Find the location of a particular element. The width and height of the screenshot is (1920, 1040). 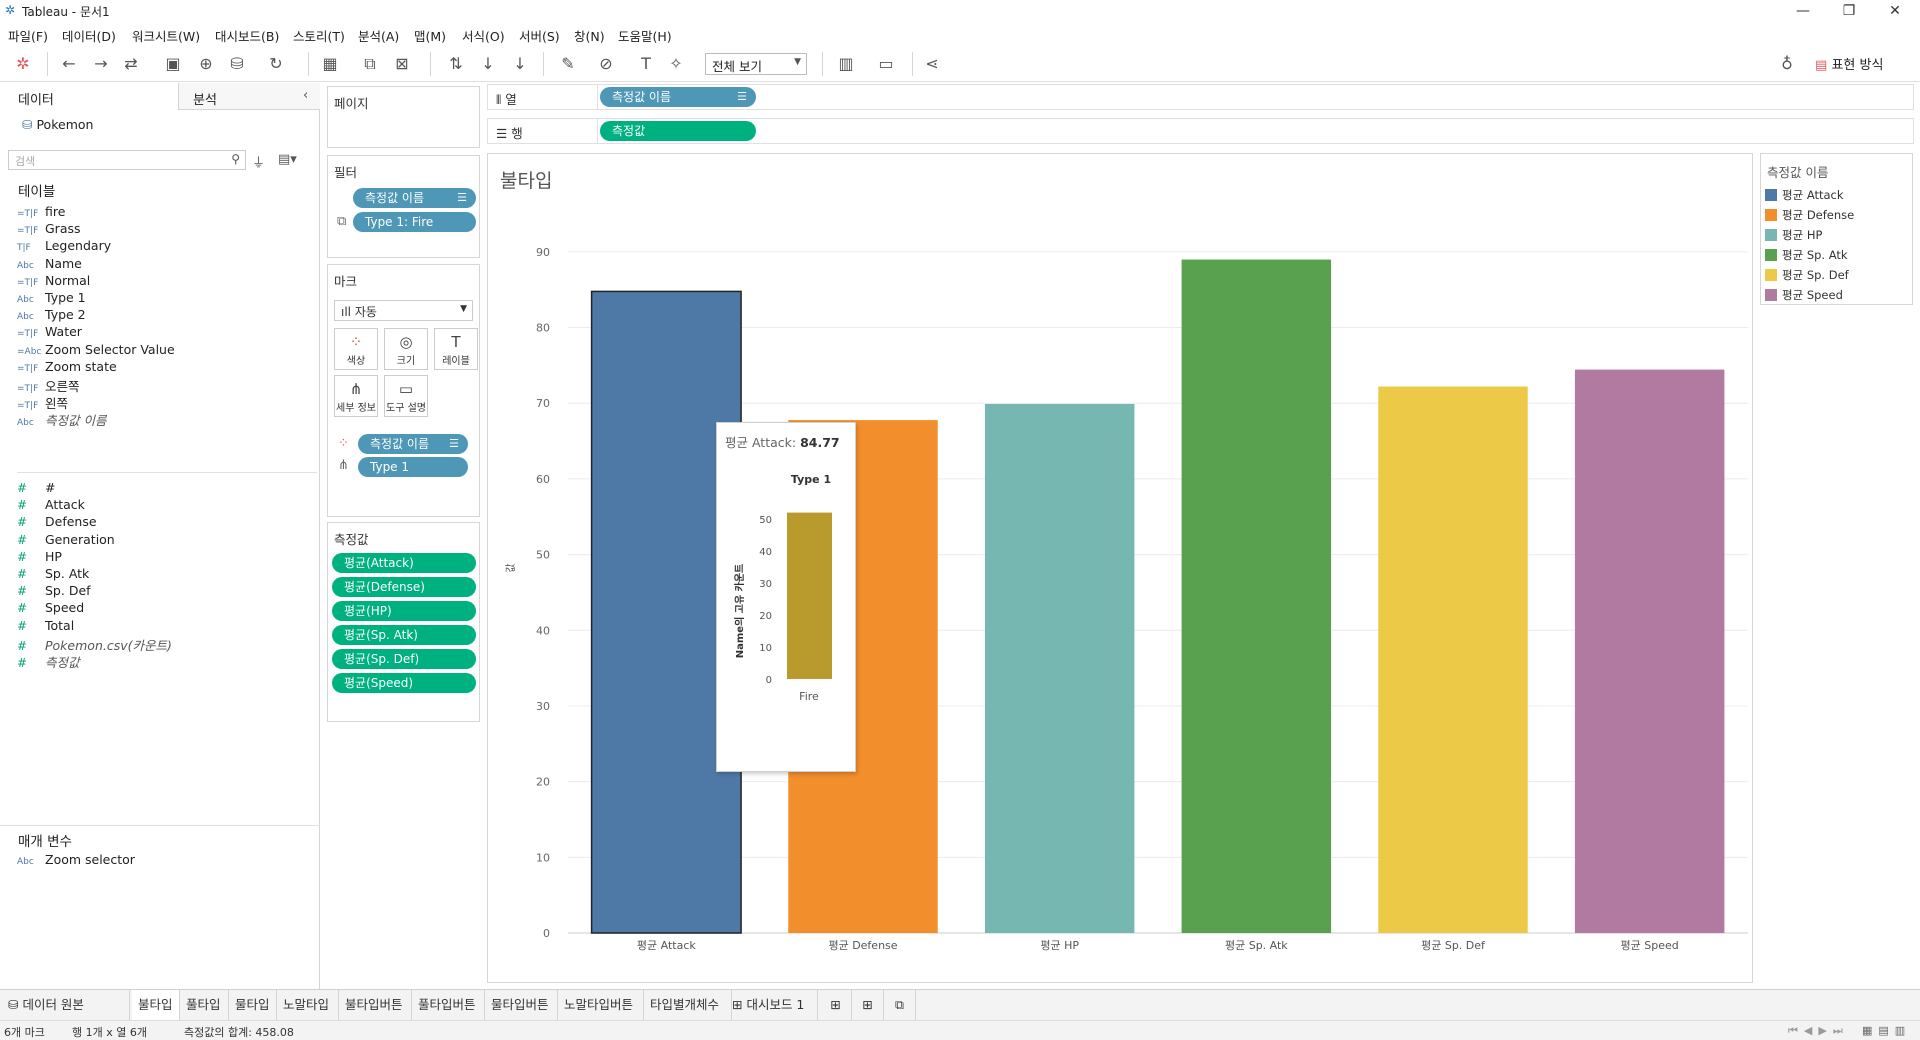

measure-field: # Sp. Atk is located at coordinates (53, 574).